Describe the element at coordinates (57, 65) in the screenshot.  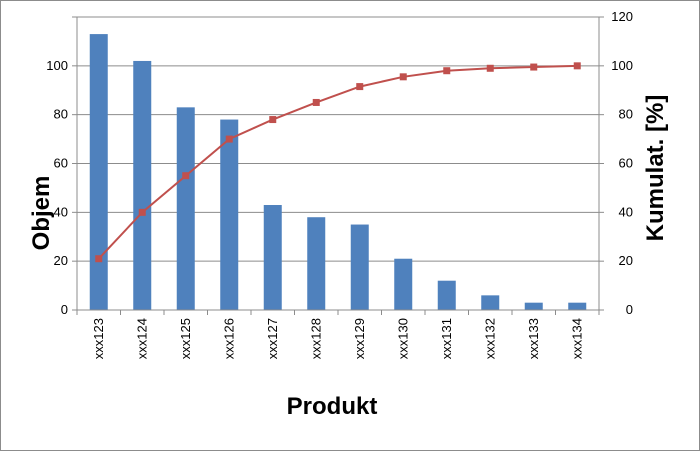
I see `y-tick-label: 100` at that location.